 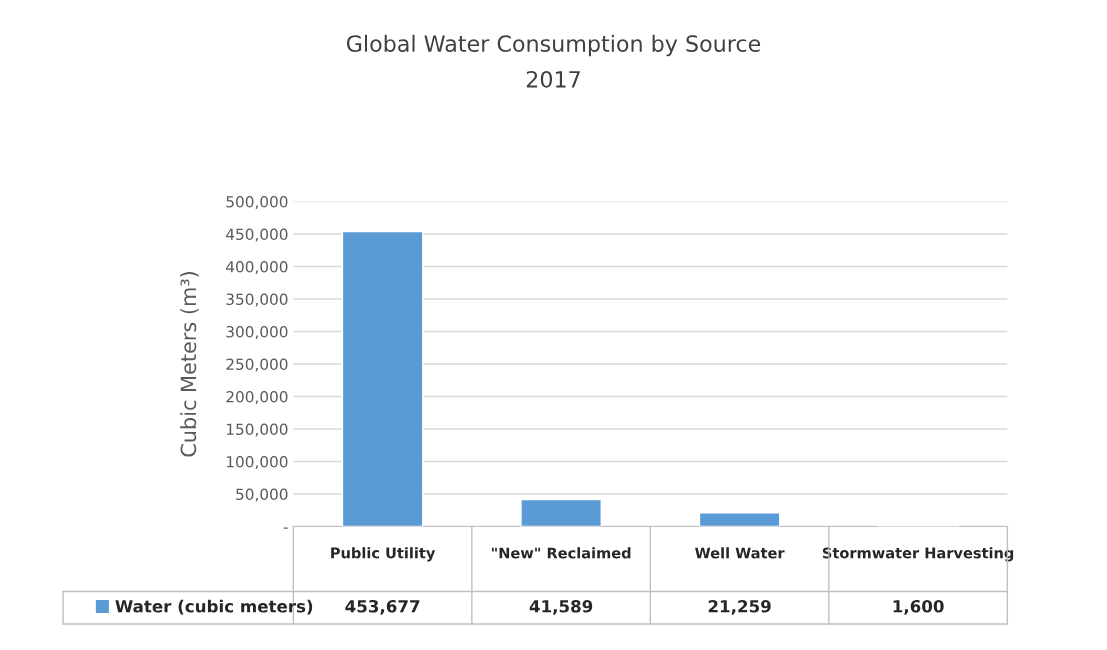 I want to click on y-tick-label: 500,000, so click(x=257, y=202).